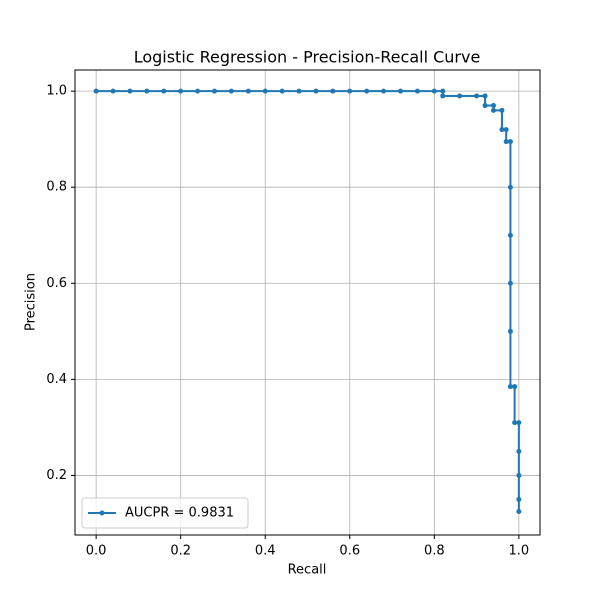 The width and height of the screenshot is (600, 604). What do you see at coordinates (307, 570) in the screenshot?
I see `x-axis-label: Recall` at bounding box center [307, 570].